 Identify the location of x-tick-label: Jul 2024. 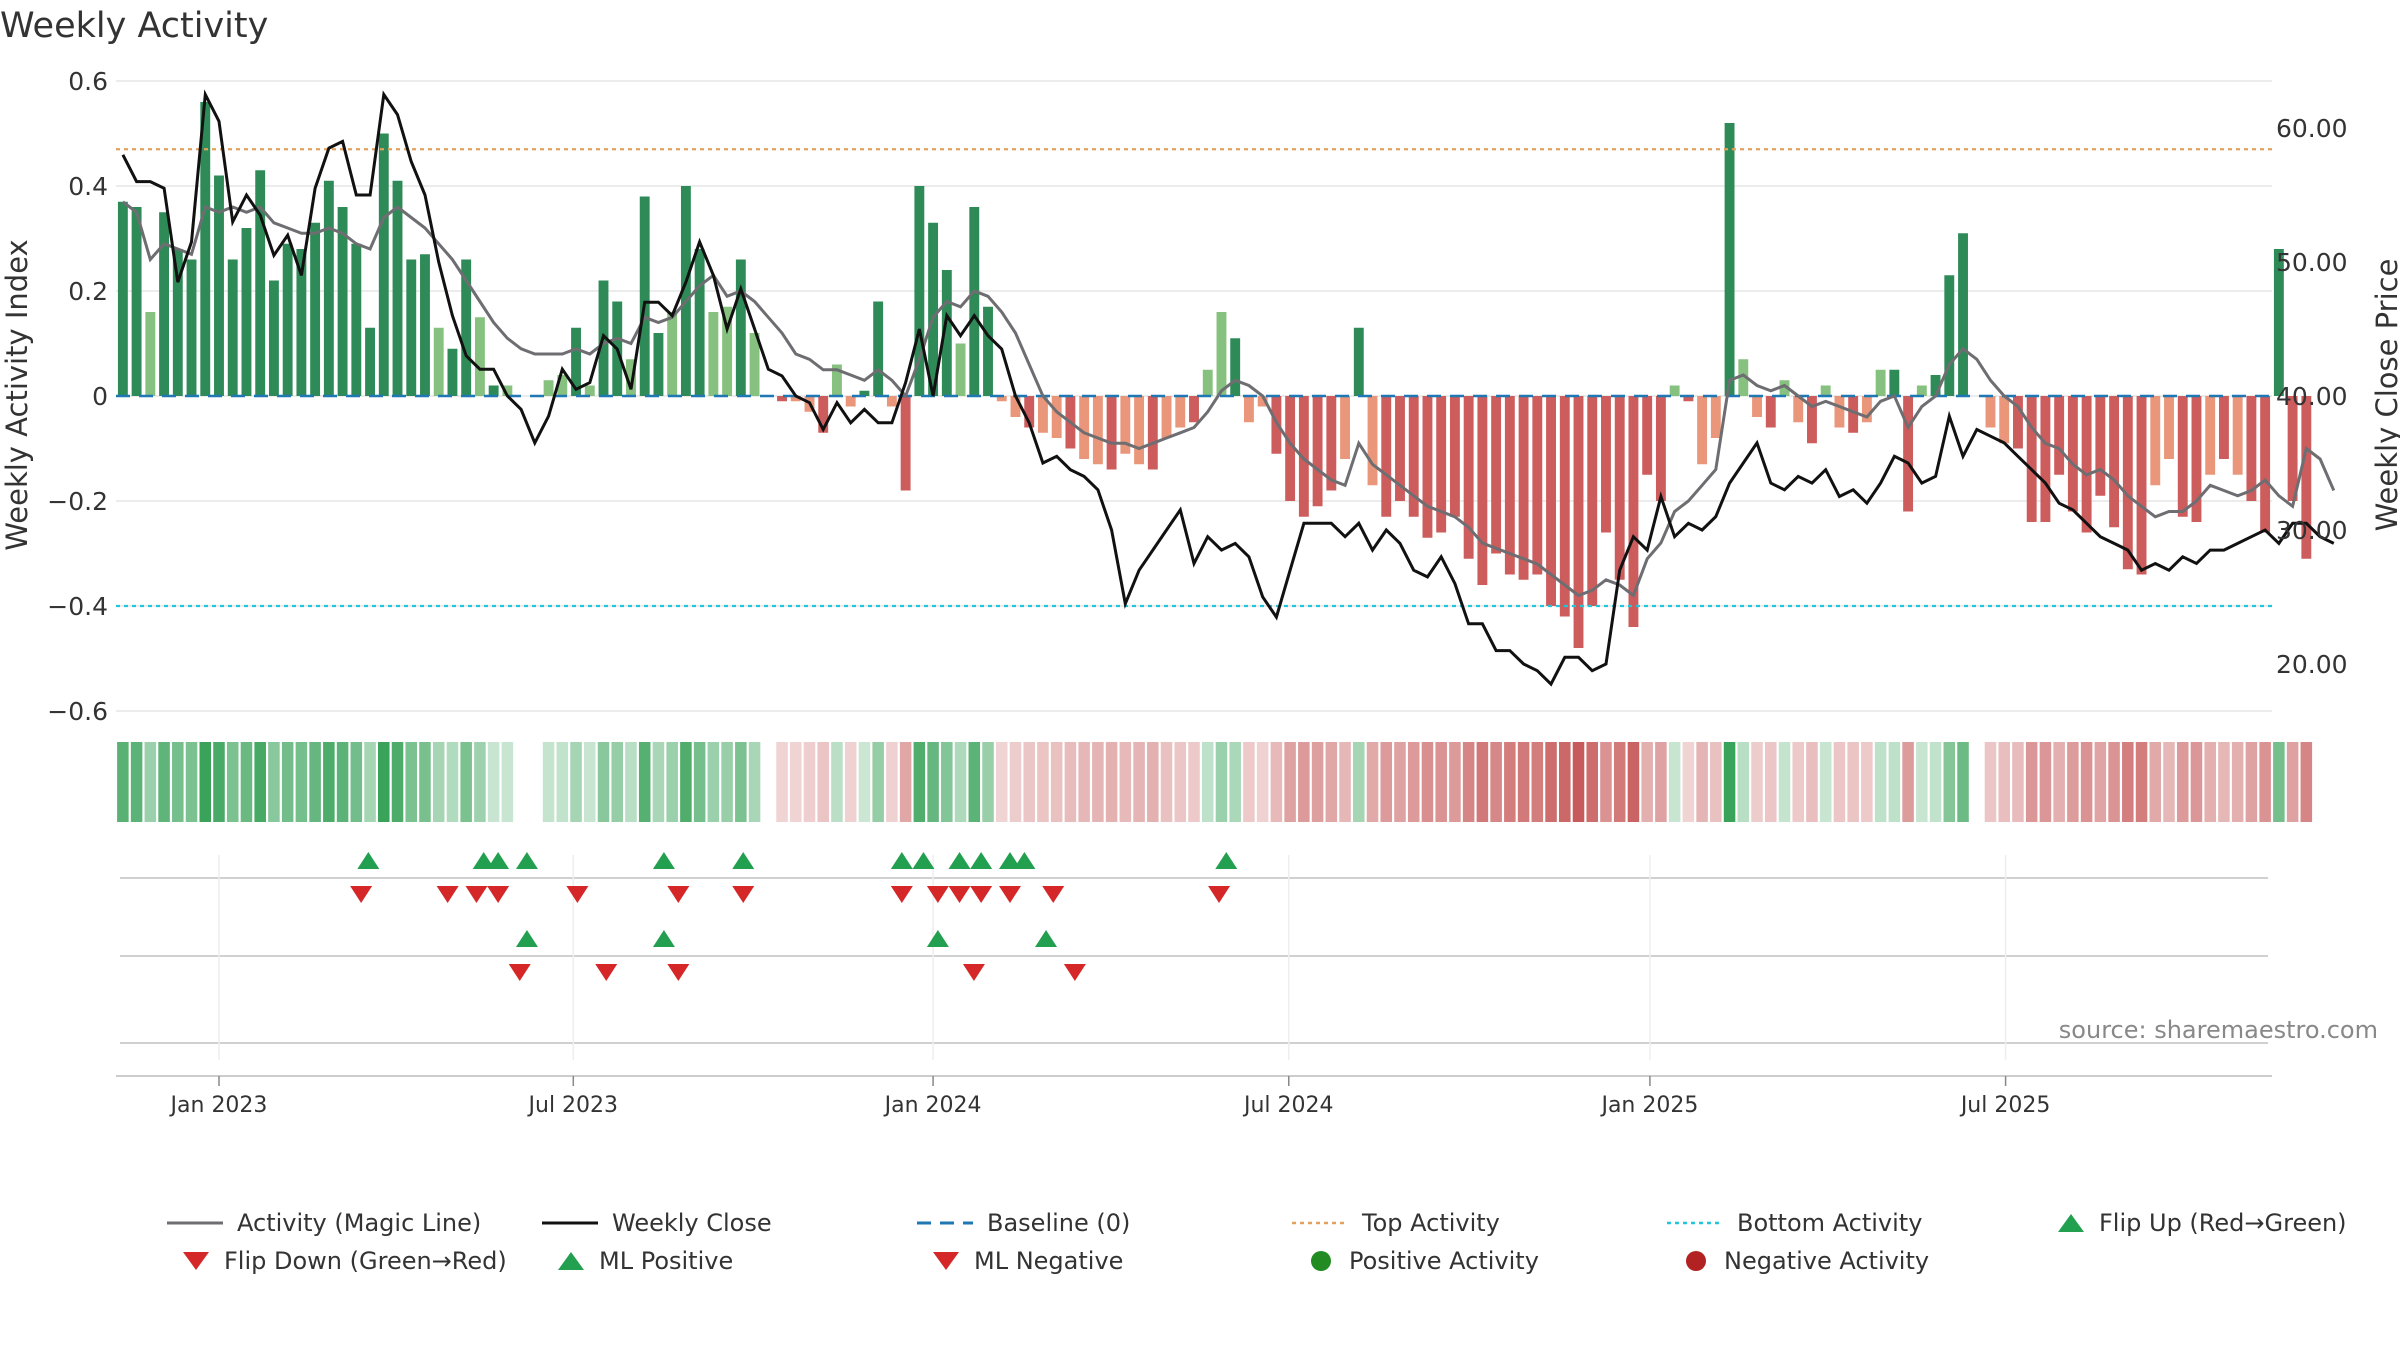
(1288, 1105).